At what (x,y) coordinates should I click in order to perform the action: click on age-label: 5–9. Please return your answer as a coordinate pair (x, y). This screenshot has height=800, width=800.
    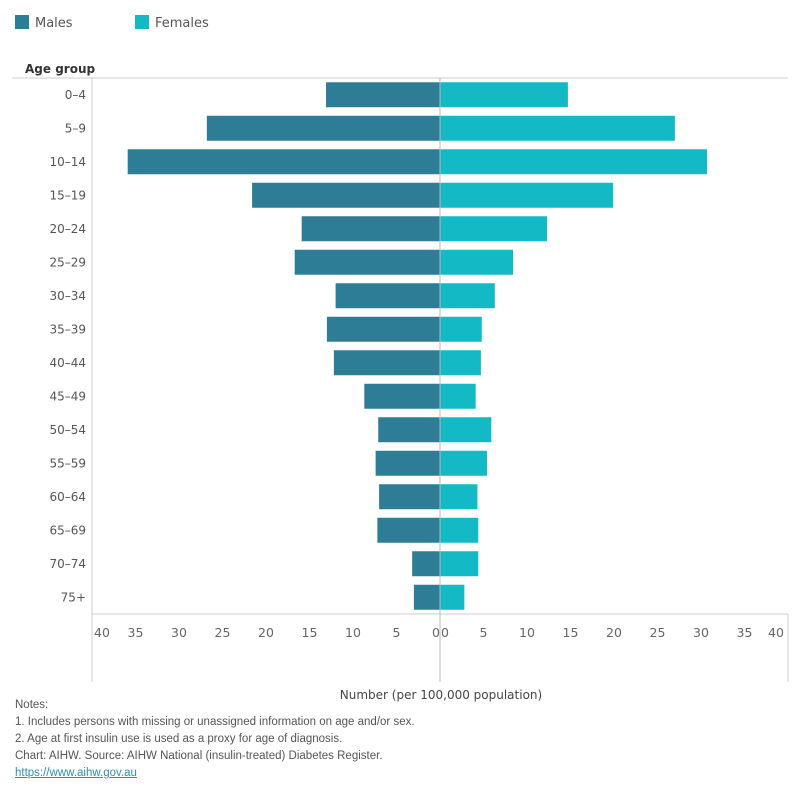
    Looking at the image, I should click on (75, 128).